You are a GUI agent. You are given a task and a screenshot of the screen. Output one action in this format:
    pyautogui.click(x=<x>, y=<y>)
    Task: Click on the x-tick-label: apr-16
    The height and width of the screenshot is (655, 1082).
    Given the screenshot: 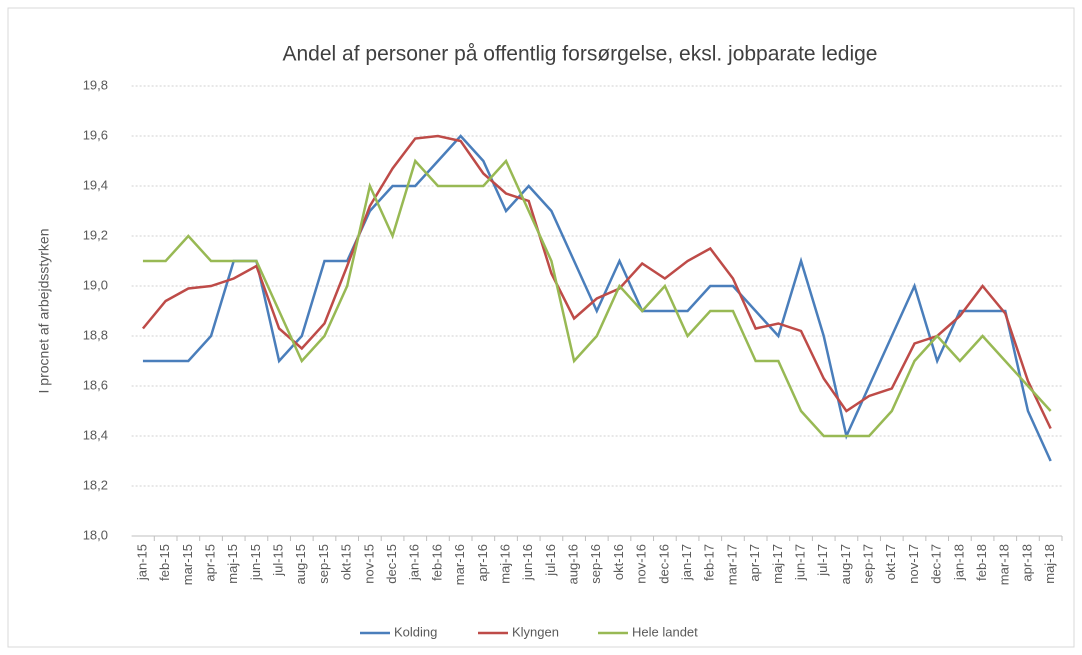 What is the action you would take?
    pyautogui.click(x=482, y=563)
    